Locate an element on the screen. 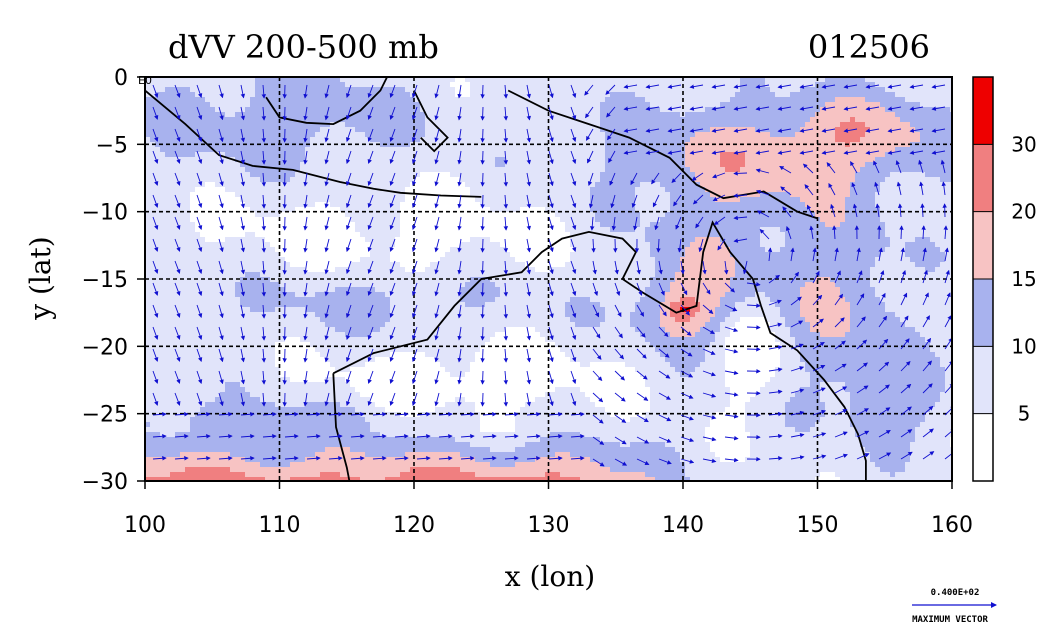 The width and height of the screenshot is (1056, 631). colorbar-label-30: 30 is located at coordinates (1023, 144).